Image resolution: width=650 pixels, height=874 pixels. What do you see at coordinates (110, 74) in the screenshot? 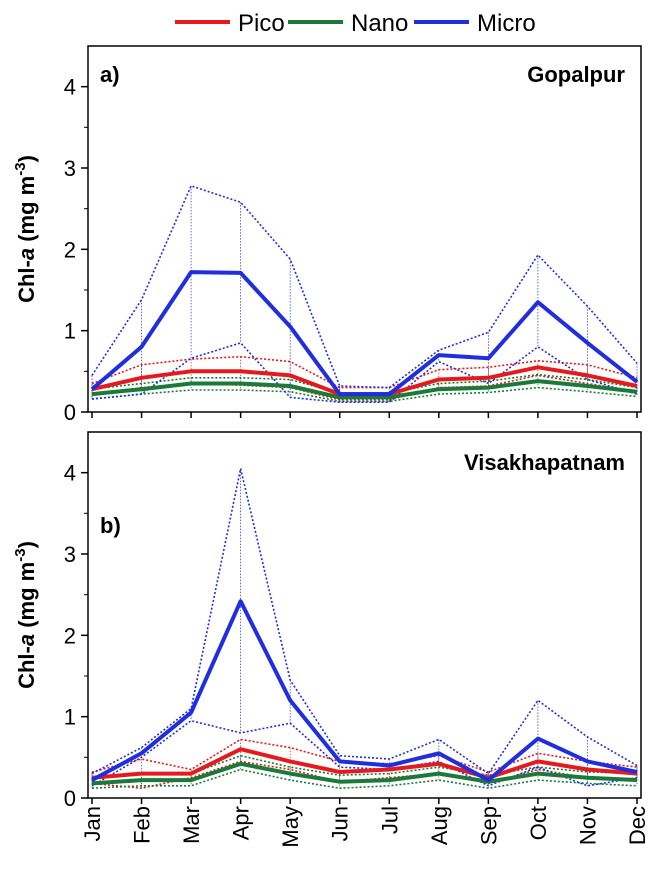
I see `panel-label-a: a)` at bounding box center [110, 74].